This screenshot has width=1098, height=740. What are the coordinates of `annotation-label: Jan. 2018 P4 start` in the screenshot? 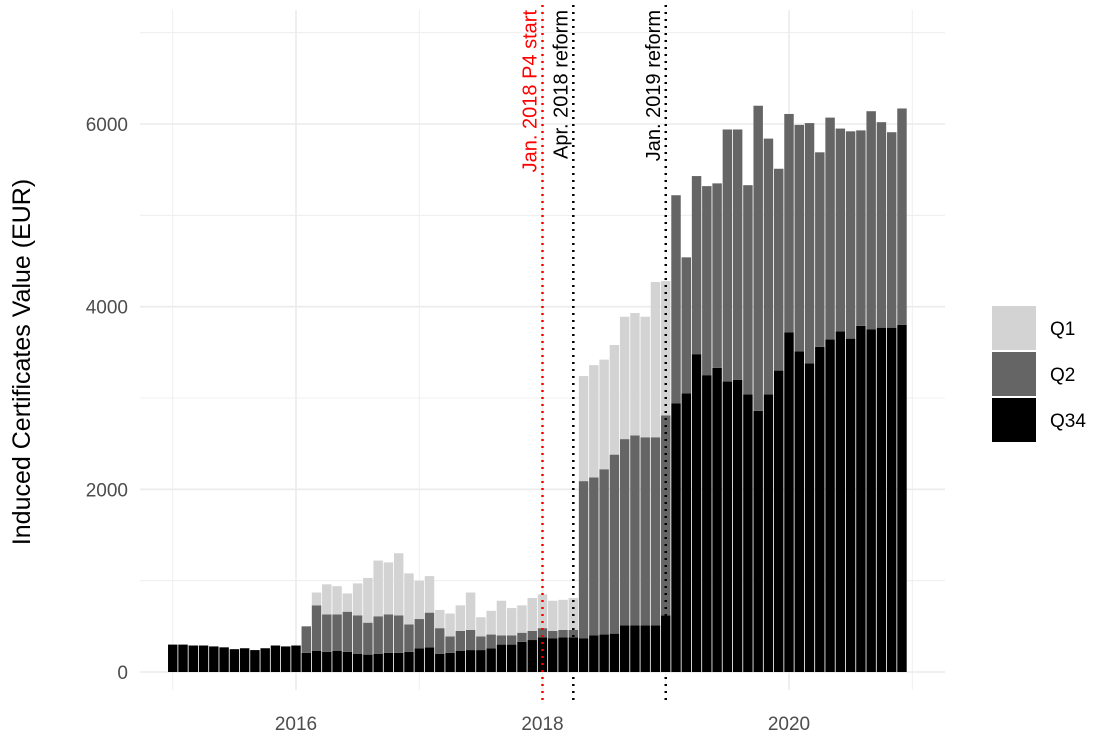 It's located at (531, 91).